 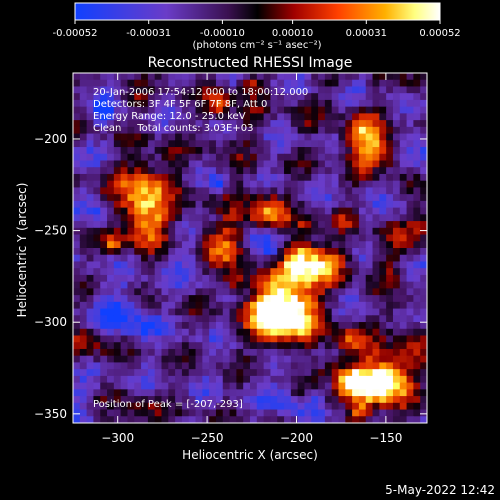 I want to click on colorbar-tick-label: 0.00052, so click(x=439, y=33).